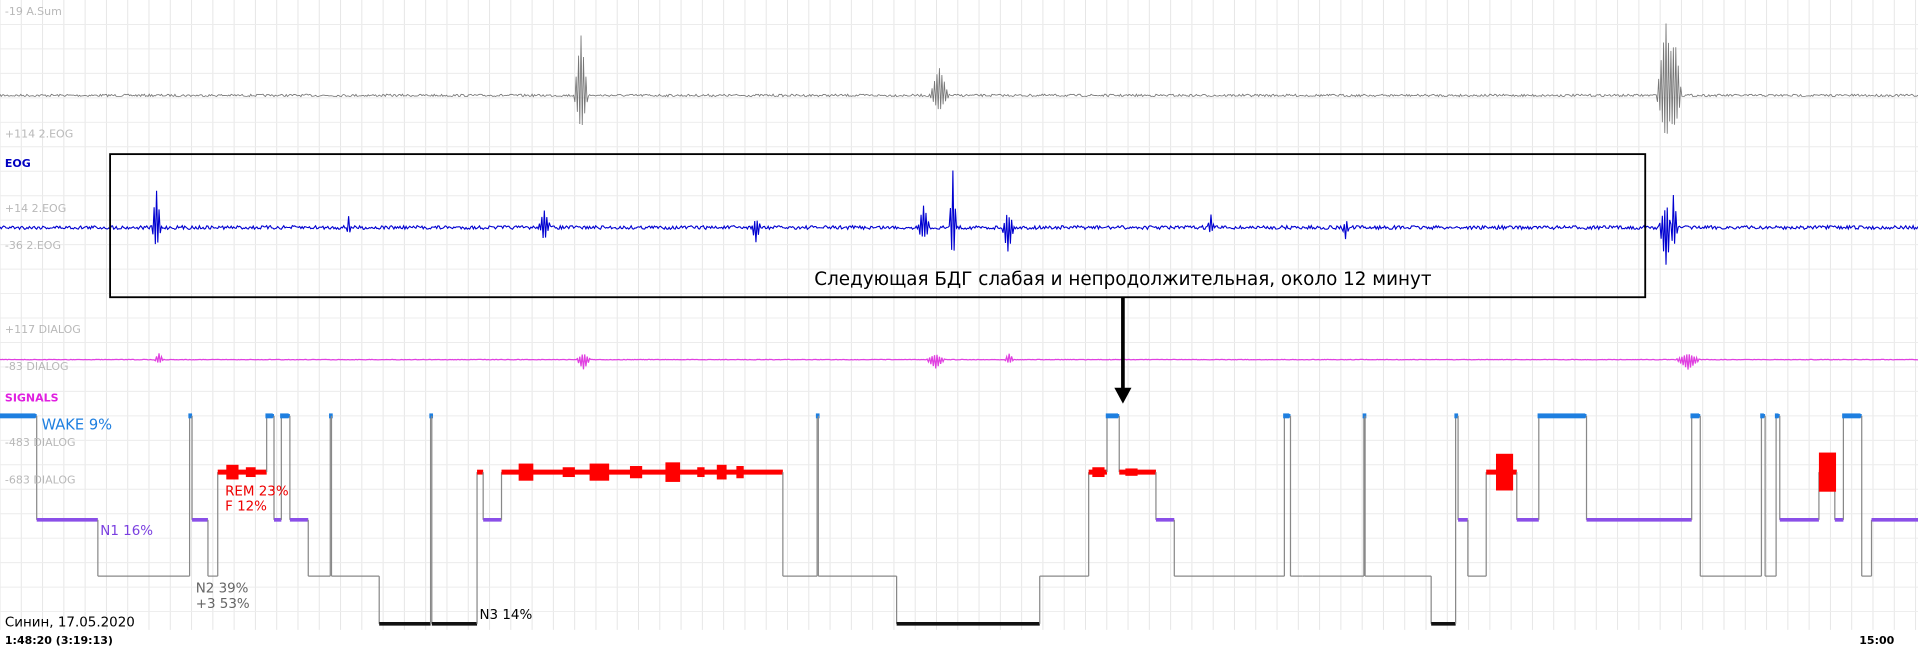 Image resolution: width=1918 pixels, height=649 pixels. What do you see at coordinates (40, 442) in the screenshot?
I see `channel-label: -483 DIALOG` at bounding box center [40, 442].